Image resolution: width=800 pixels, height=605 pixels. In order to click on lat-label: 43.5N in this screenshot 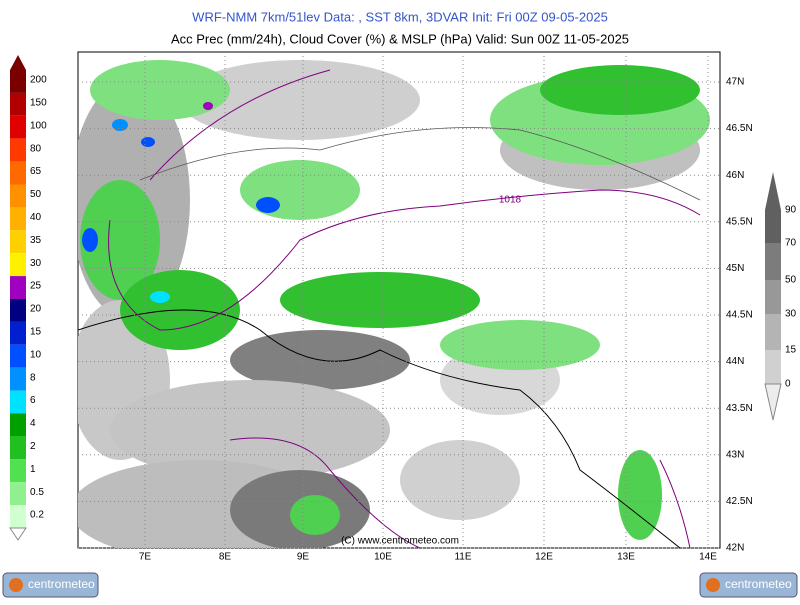, I will do `click(739, 408)`.